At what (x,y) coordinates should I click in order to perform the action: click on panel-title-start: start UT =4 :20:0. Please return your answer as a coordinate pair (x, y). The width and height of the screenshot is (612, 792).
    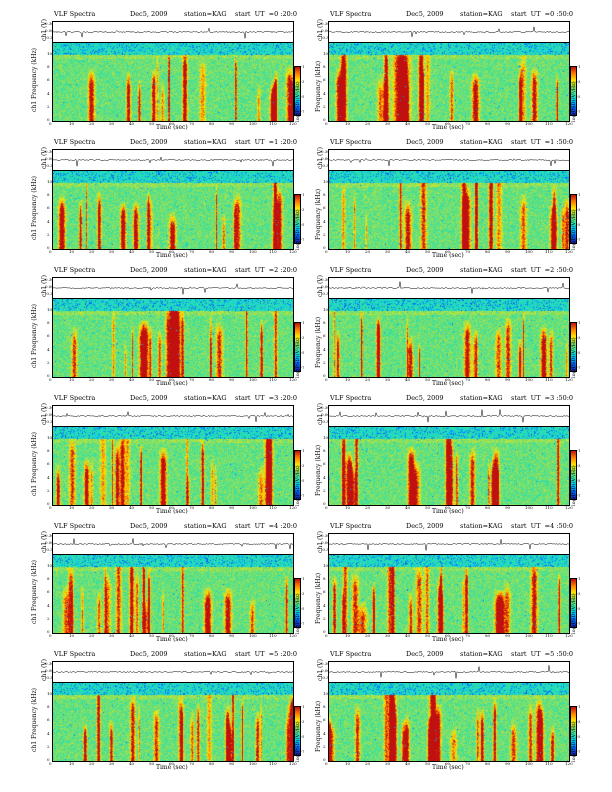
    Looking at the image, I should click on (266, 526).